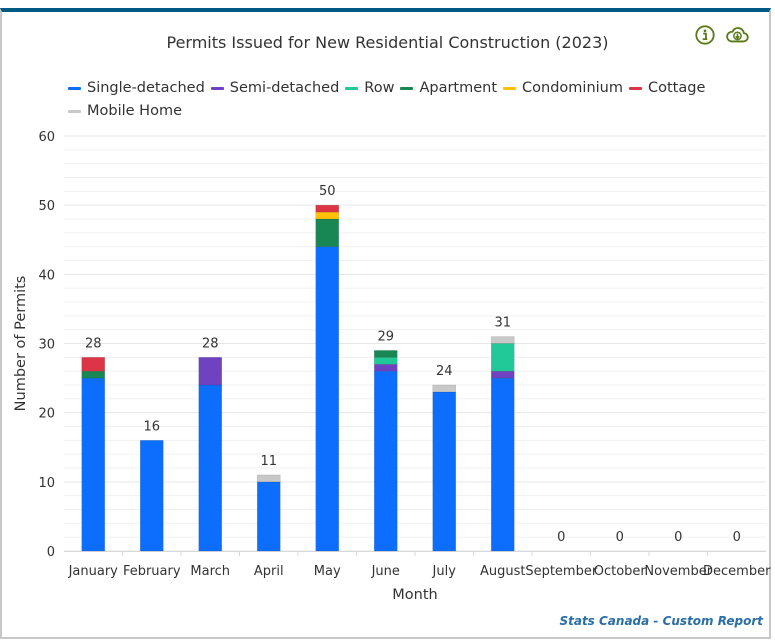  I want to click on legend-item-single-detached: Single-detached, so click(136, 88).